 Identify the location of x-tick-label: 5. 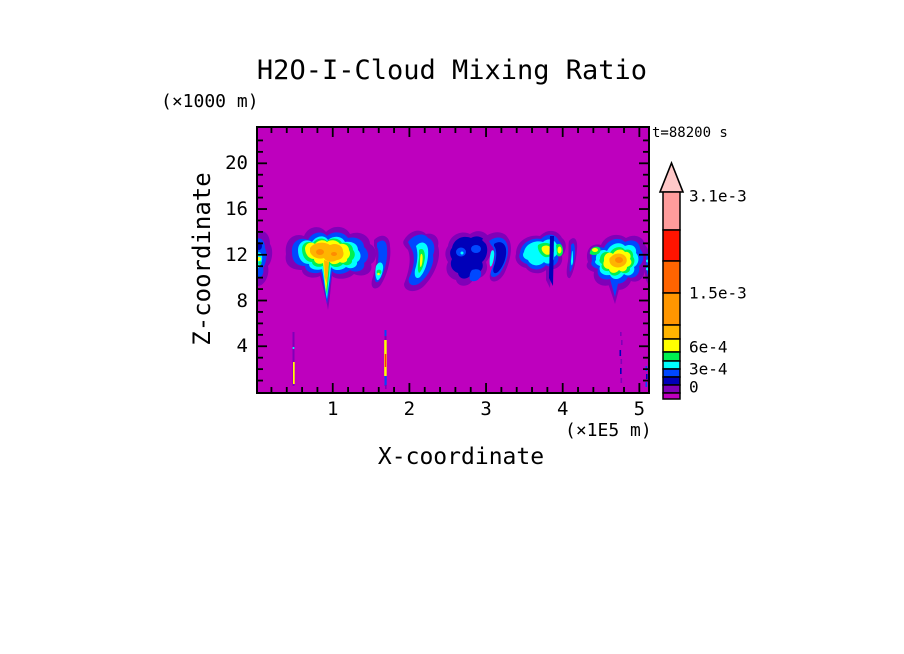
(639, 409).